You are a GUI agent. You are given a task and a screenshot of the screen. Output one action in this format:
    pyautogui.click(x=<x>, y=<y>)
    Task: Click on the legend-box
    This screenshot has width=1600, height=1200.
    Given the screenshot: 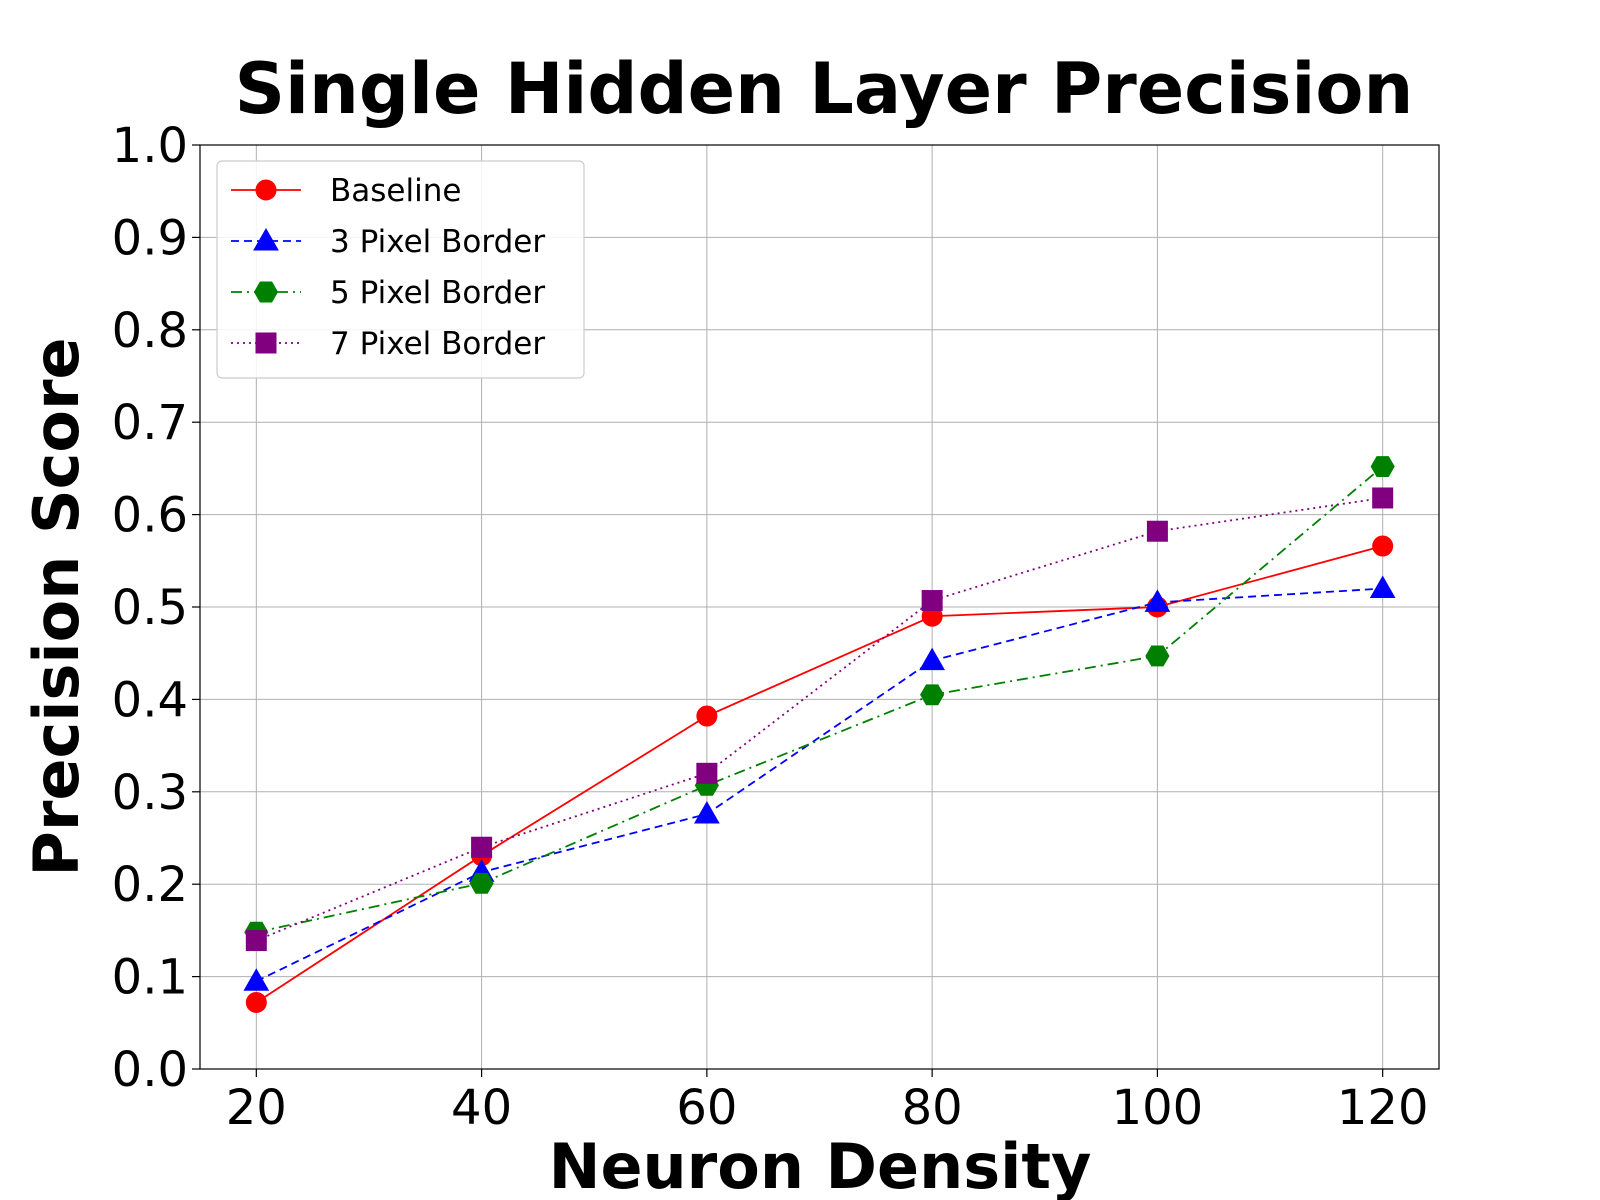 What is the action you would take?
    pyautogui.click(x=400, y=269)
    